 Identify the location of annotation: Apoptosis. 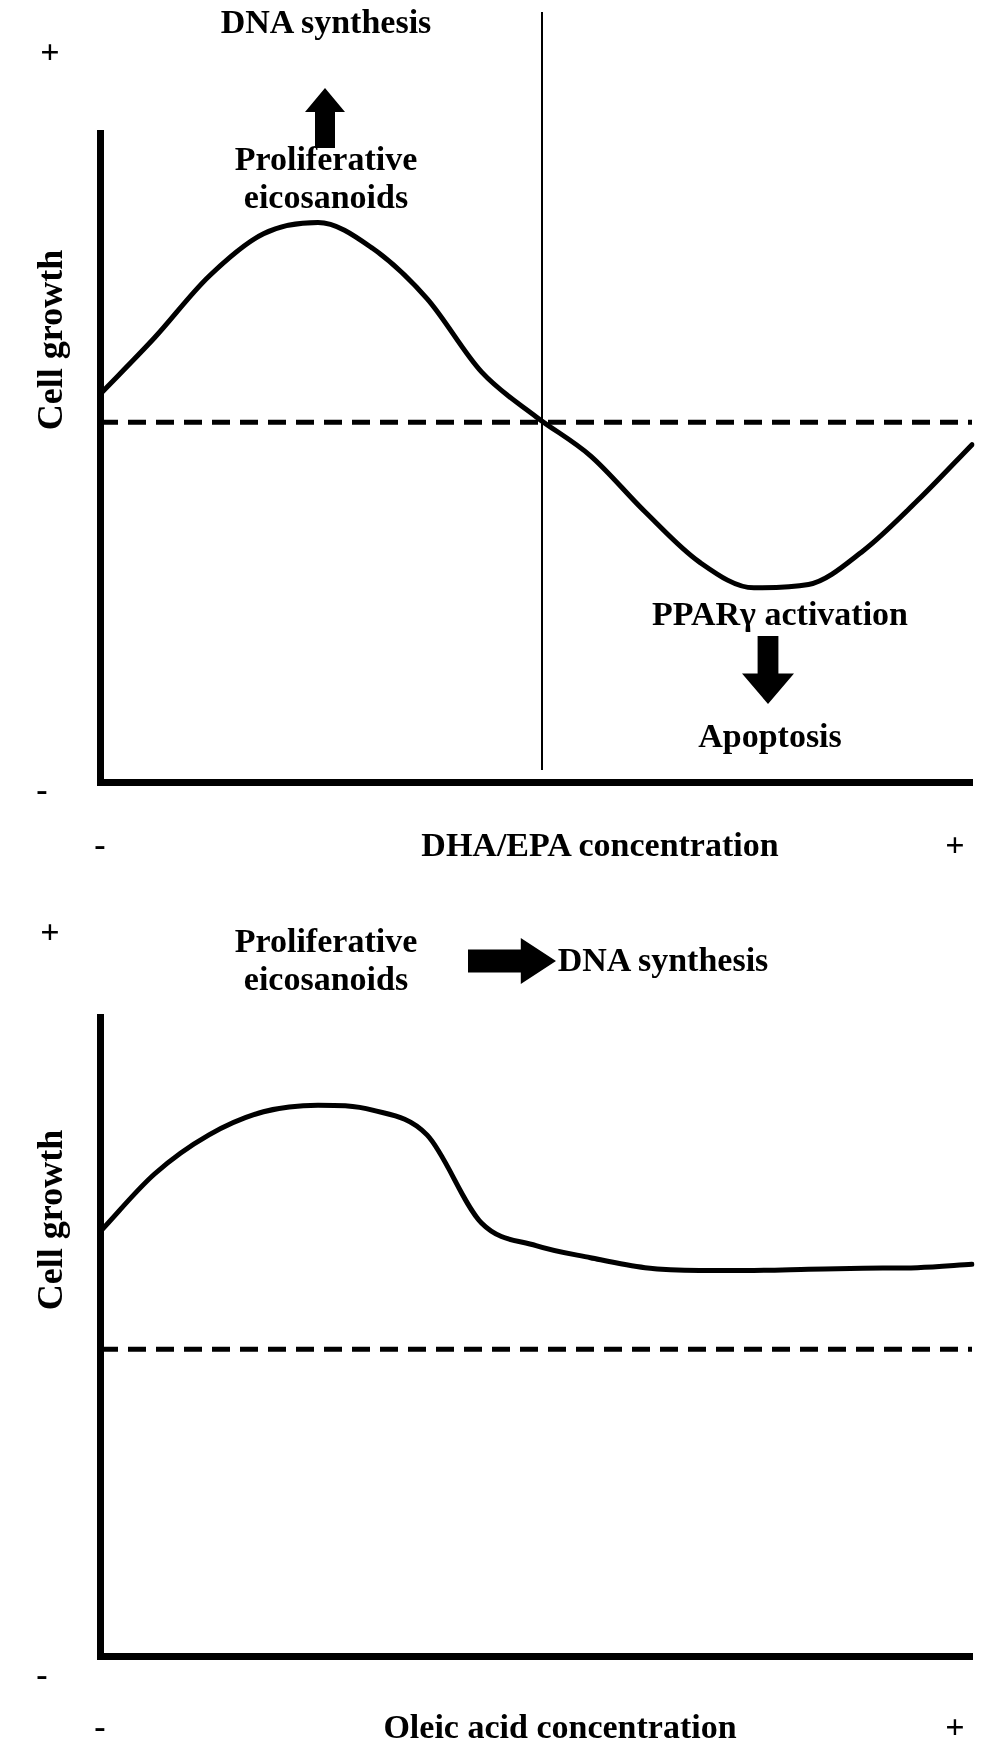
(770, 736).